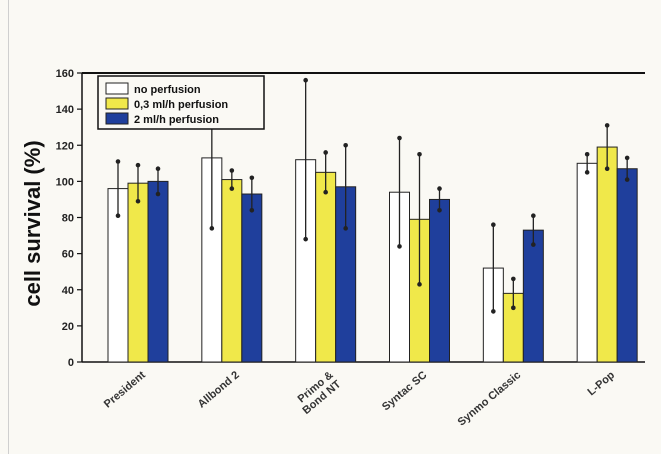  What do you see at coordinates (68, 327) in the screenshot?
I see `y-tick-label: 20` at bounding box center [68, 327].